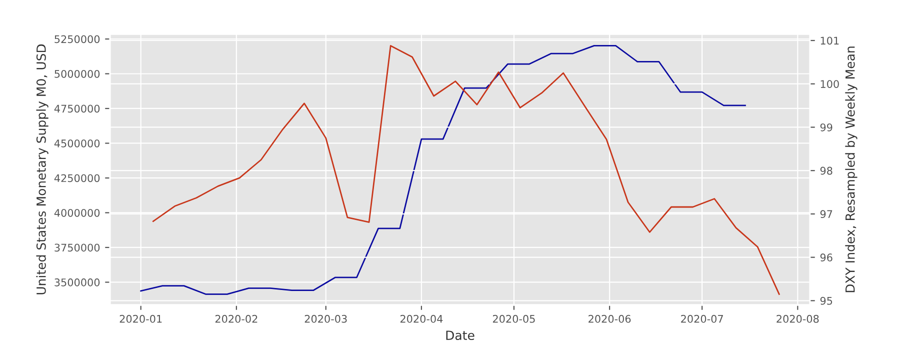  Describe the element at coordinates (829, 40) in the screenshot. I see `y2-tick-label: 101` at that location.